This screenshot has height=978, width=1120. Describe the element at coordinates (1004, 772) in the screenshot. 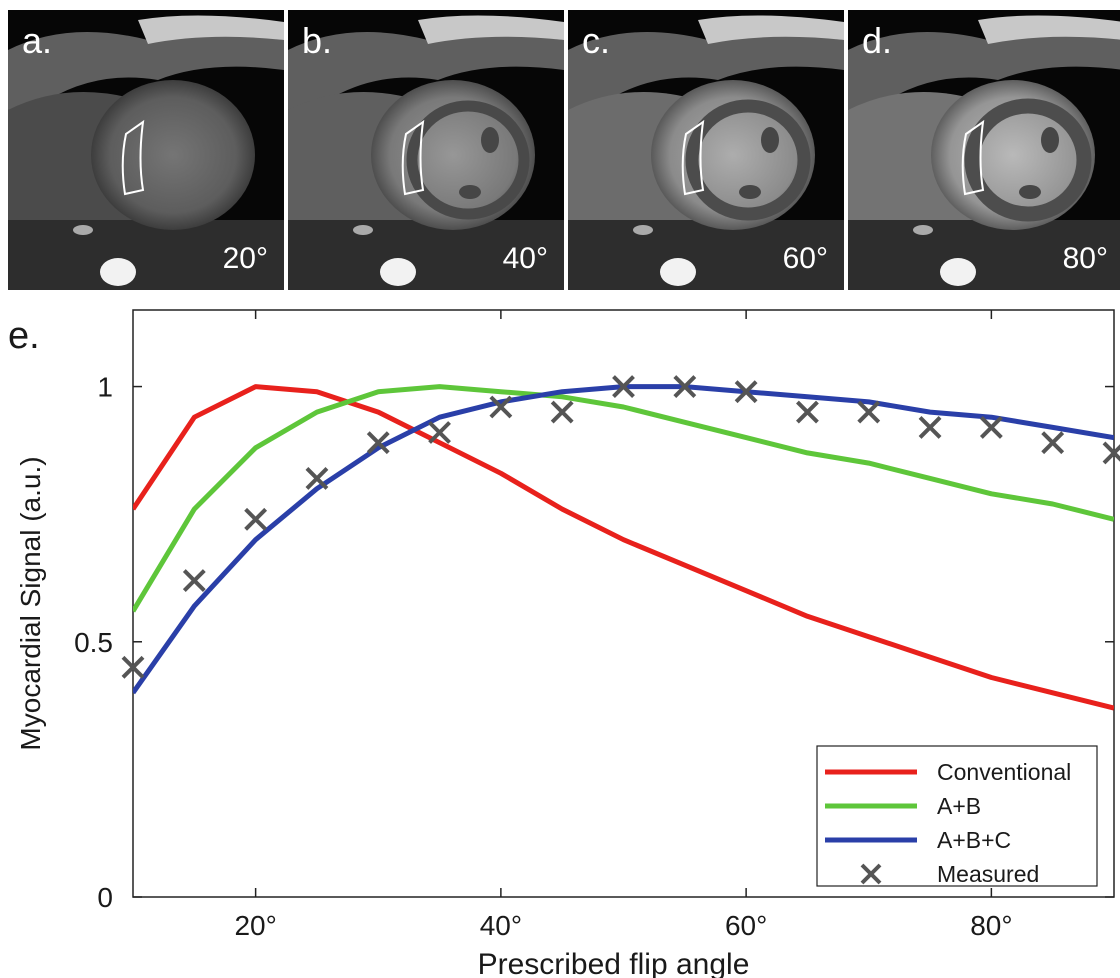

I see `legend-label: Conventional` at that location.